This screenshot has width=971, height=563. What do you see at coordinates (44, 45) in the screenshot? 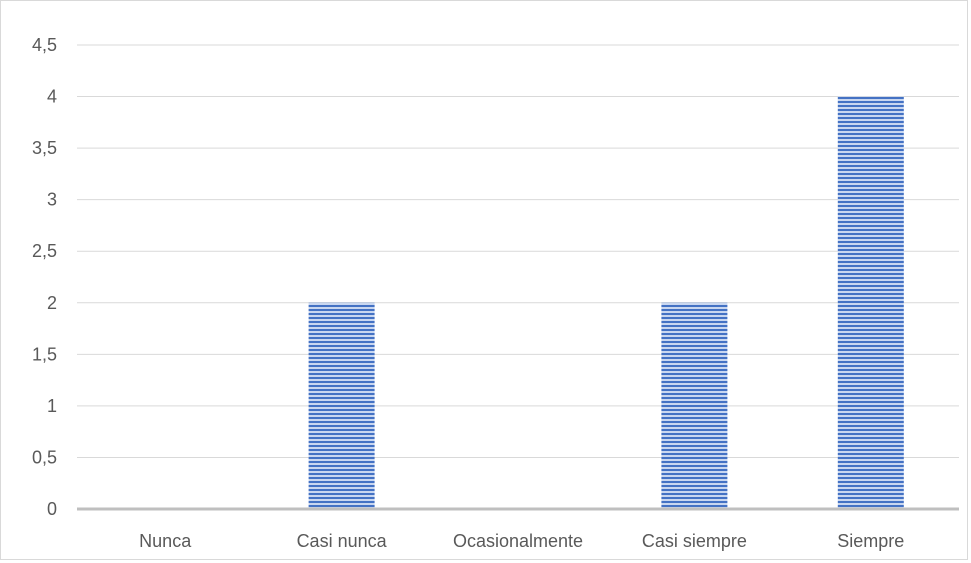
I see `y-tick-label: 4,5` at bounding box center [44, 45].